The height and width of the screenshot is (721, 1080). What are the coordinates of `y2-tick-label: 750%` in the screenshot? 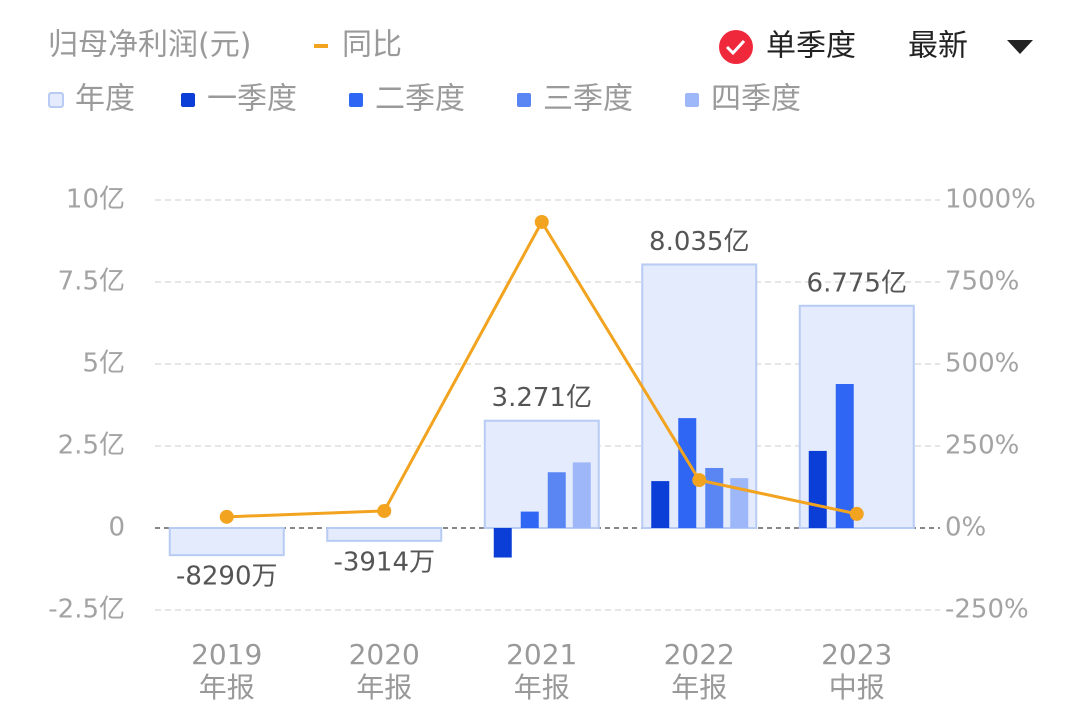 It's located at (982, 282).